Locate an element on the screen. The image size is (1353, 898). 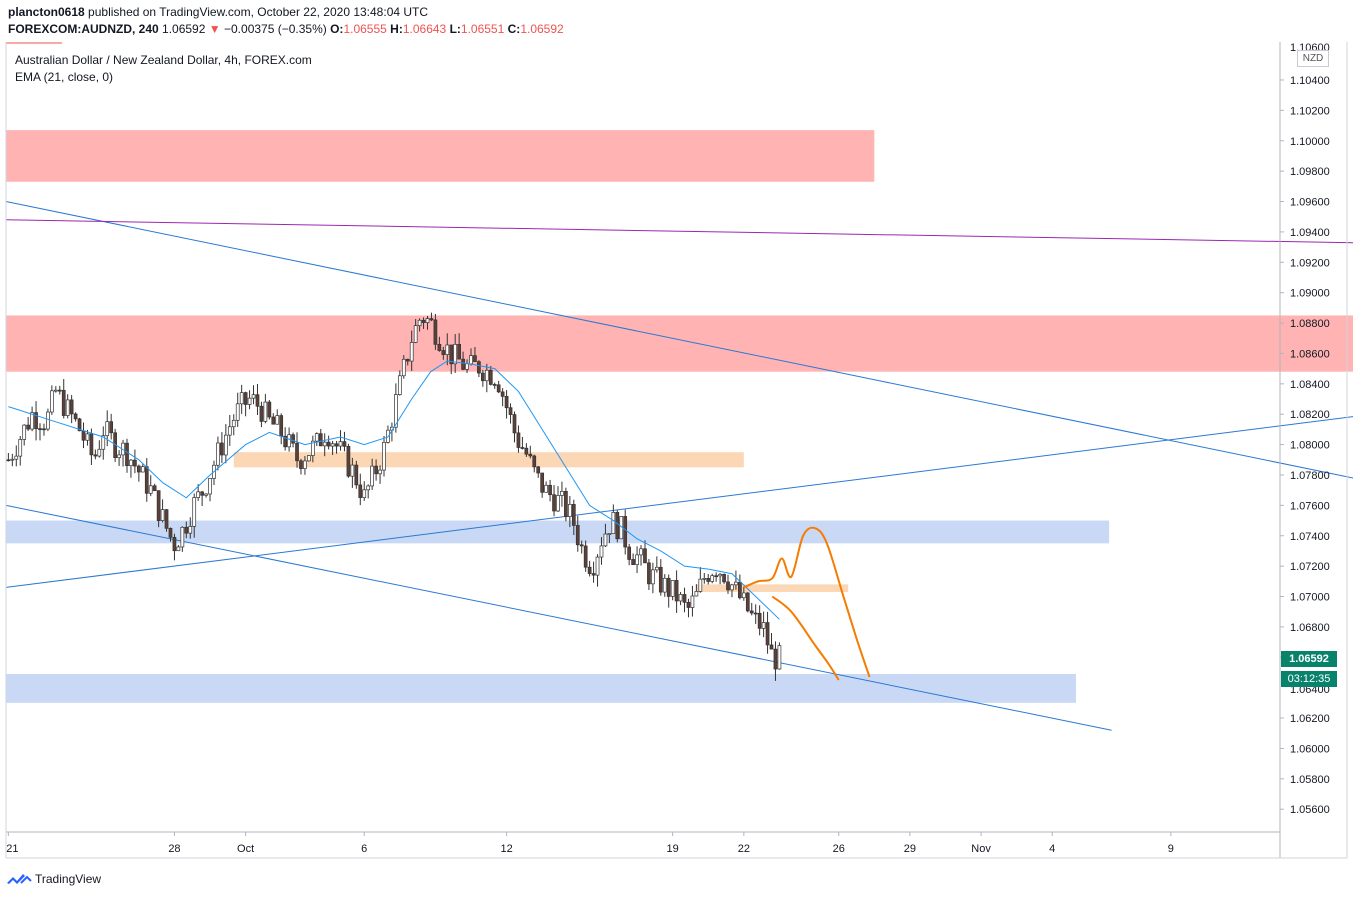
indicator-legend: EMA (21, close, 0) is located at coordinates (64, 77).